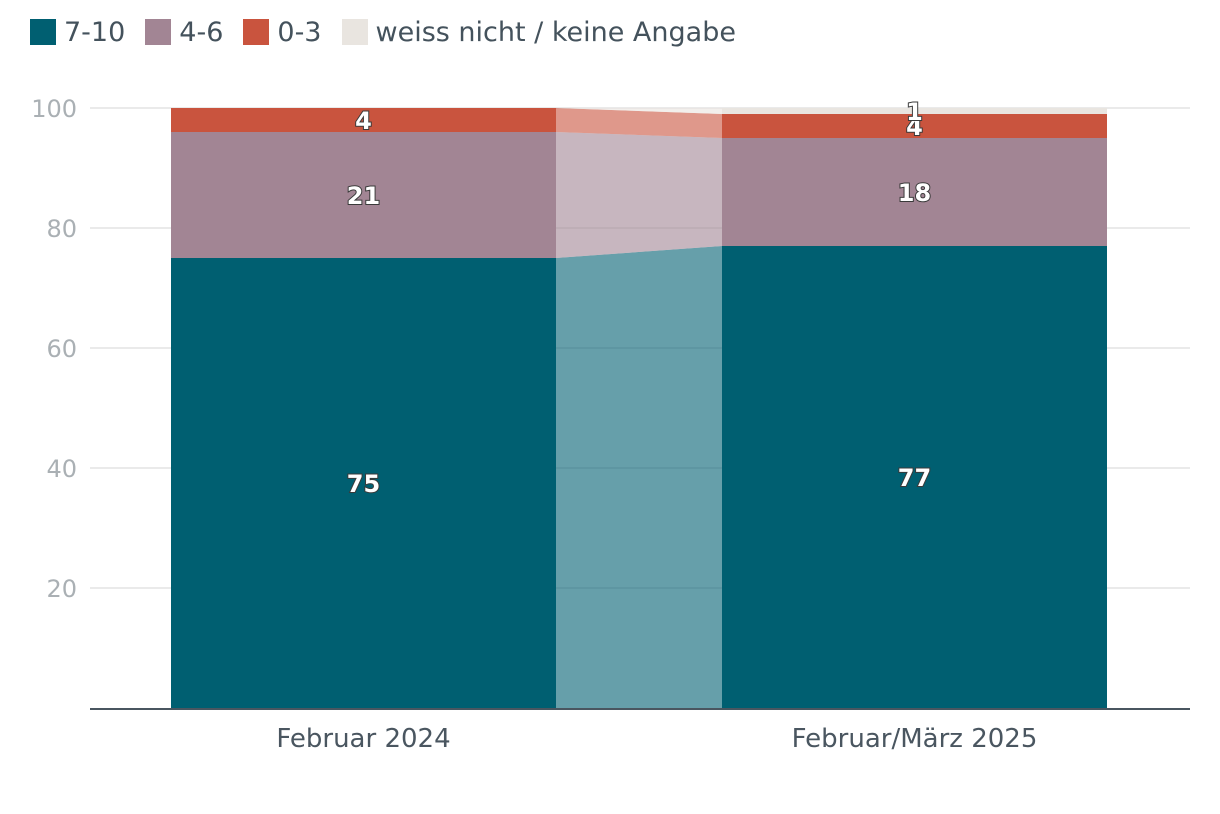  What do you see at coordinates (54, 109) in the screenshot?
I see `y-tick-label: 100` at bounding box center [54, 109].